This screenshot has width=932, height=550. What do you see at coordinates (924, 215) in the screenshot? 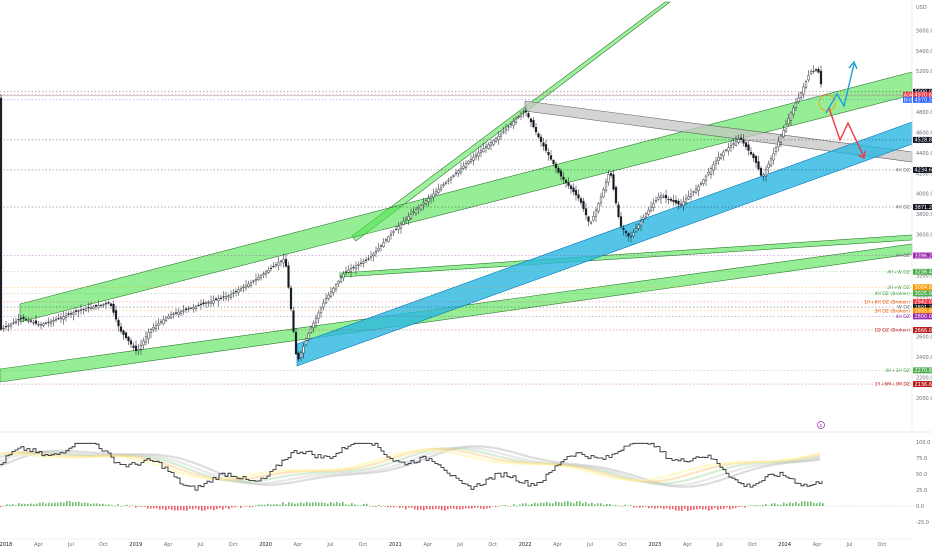
I see `price-tick-label: 3800.0` at bounding box center [924, 215].